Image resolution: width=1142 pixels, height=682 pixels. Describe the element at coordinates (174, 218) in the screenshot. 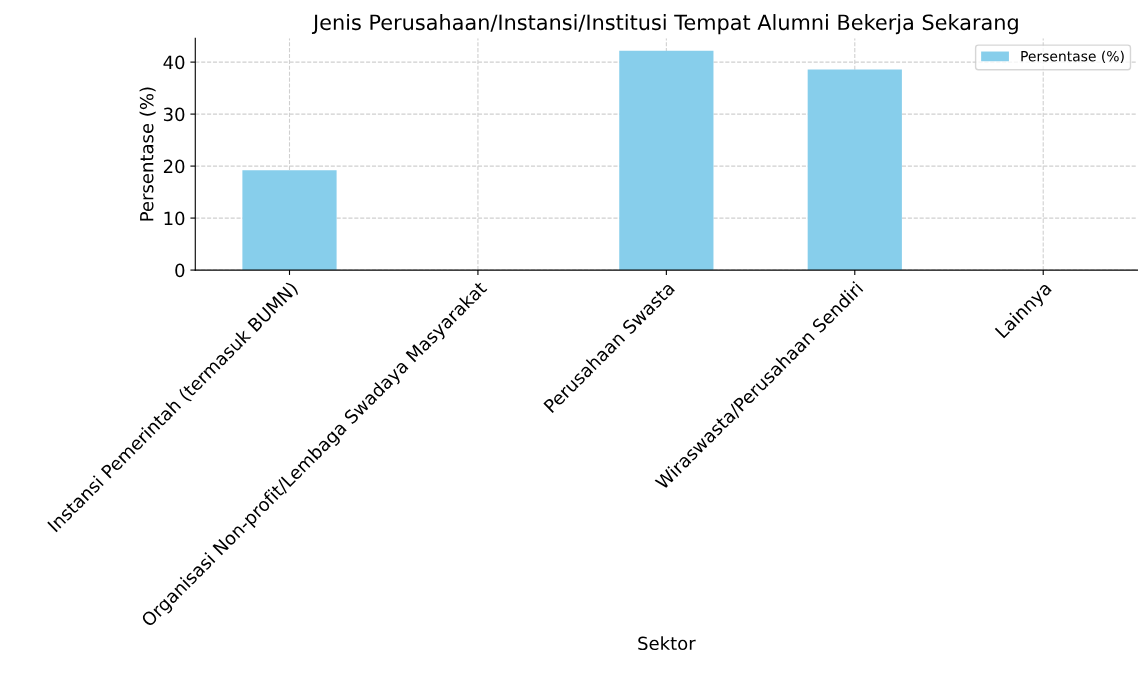

I see `y-tick-label: 10` at that location.